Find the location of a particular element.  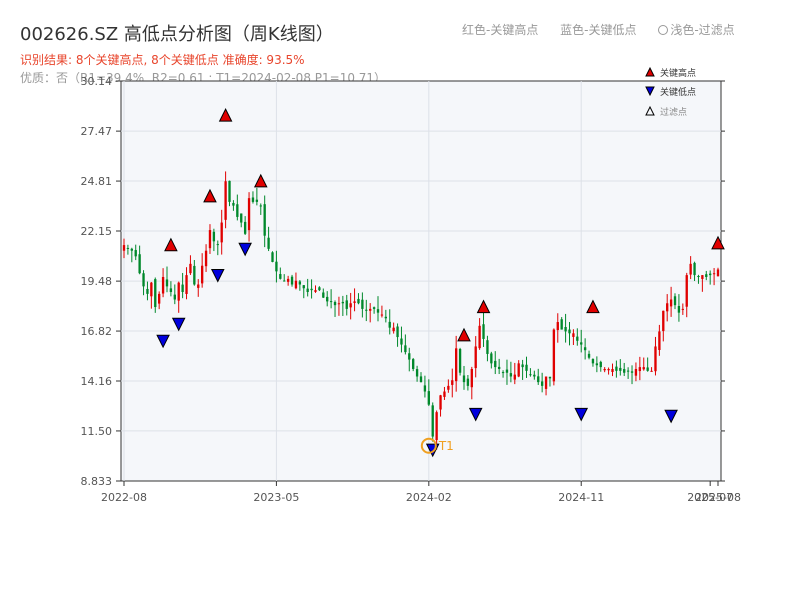

y-tick-label: 22.15 is located at coordinates (97, 231).